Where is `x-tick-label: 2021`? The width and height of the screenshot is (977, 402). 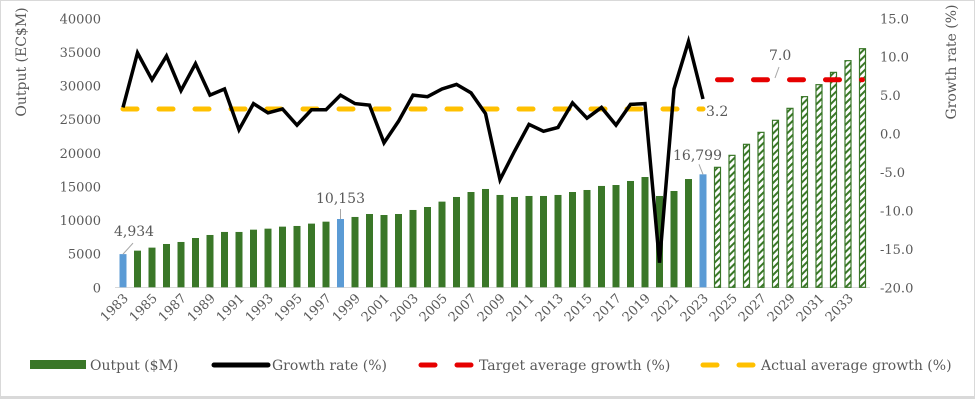
x-tick-label: 2021 is located at coordinates (666, 308).